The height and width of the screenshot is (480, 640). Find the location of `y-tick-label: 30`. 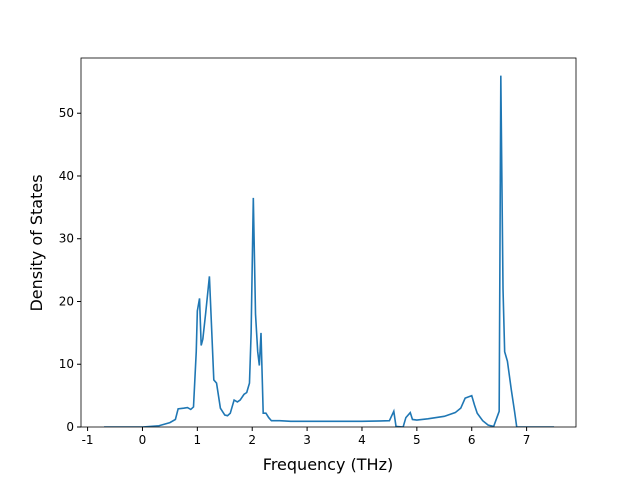

y-tick-label: 30 is located at coordinates (66, 239).